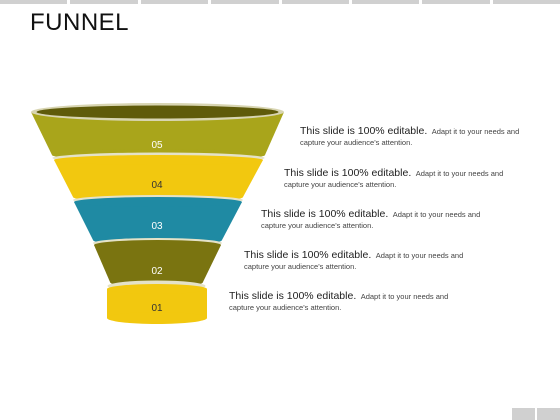 Image resolution: width=560 pixels, height=420 pixels. Describe the element at coordinates (157, 145) in the screenshot. I see `level-number-05: 05` at that location.